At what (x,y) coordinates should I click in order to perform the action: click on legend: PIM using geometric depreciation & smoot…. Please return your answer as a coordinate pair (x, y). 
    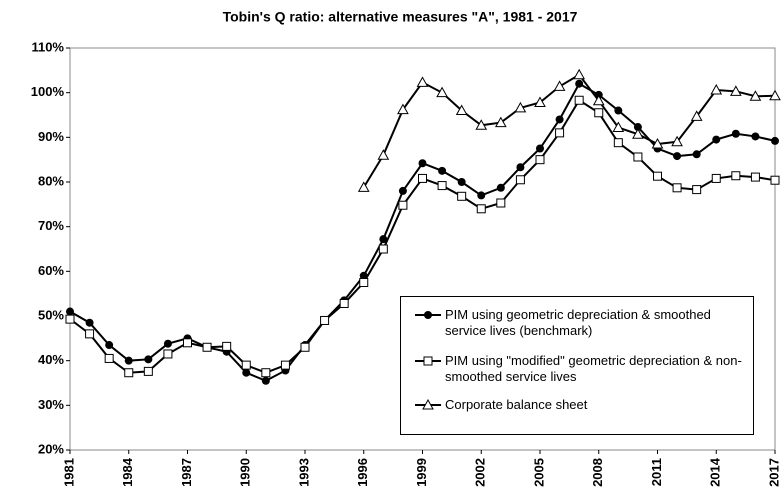
    Looking at the image, I should click on (577, 365).